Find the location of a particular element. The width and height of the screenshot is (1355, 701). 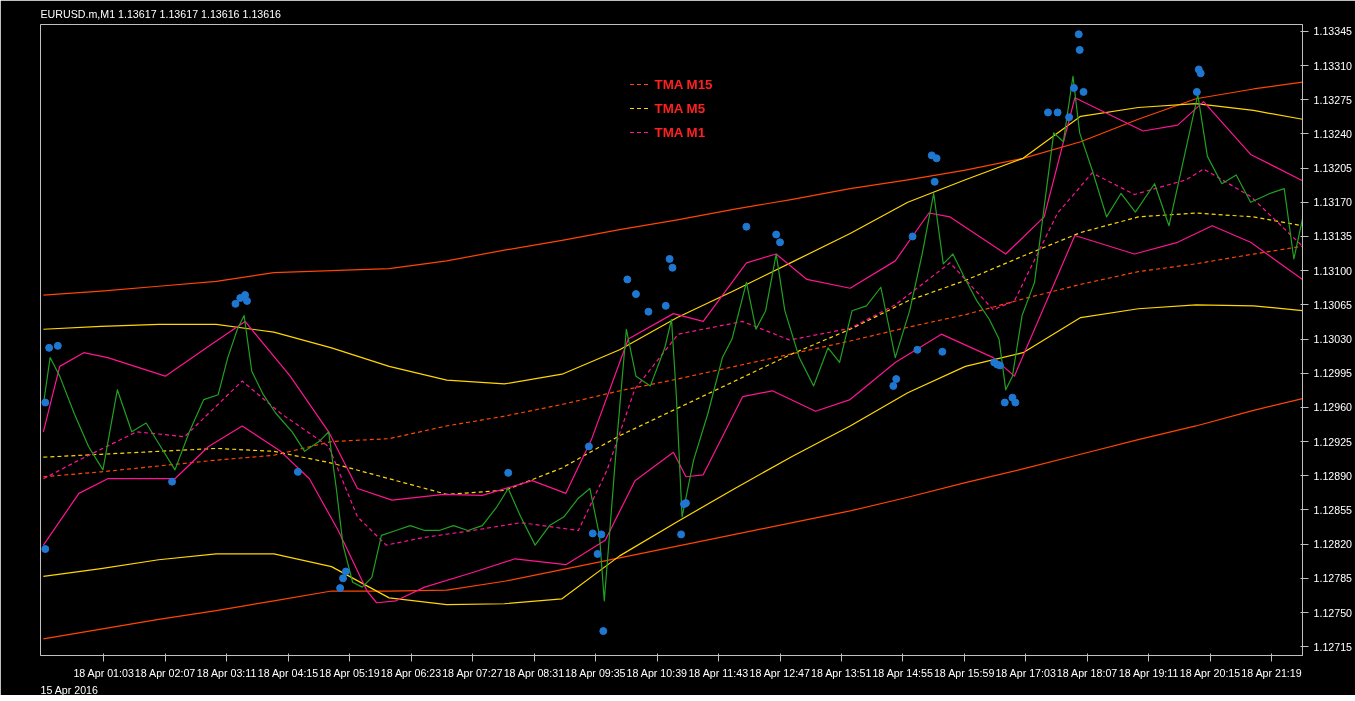

y-tick-label: 1.13170 is located at coordinates (1333, 202).